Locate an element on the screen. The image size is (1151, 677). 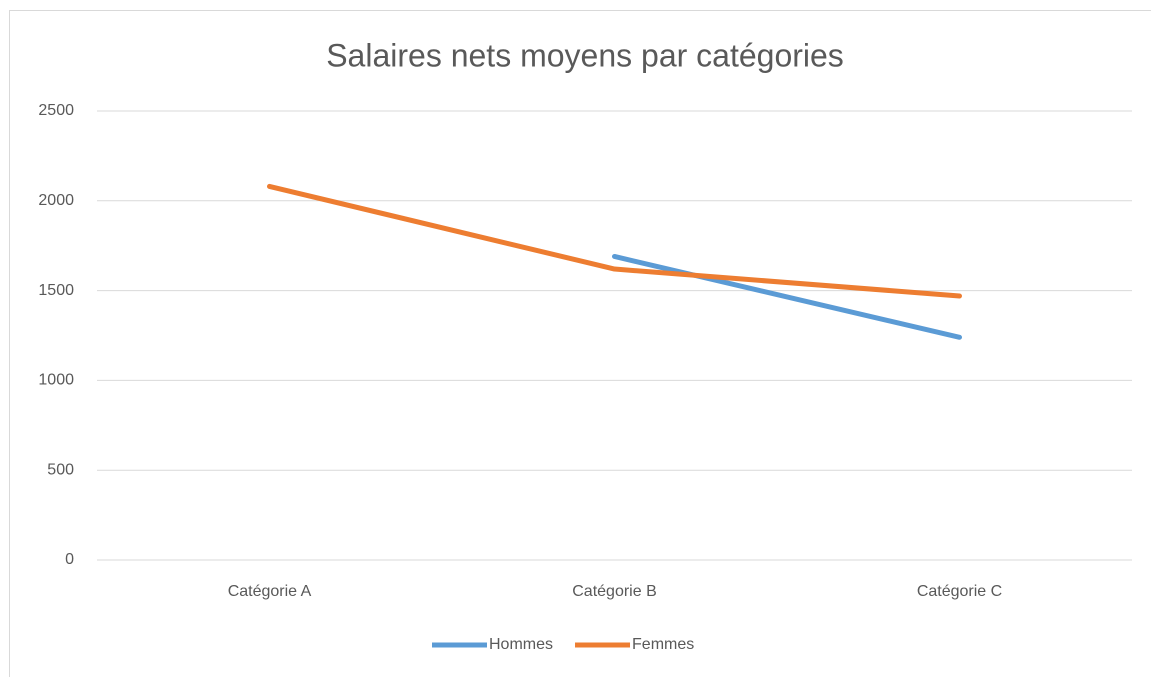
x-tick-label: Catégorie C is located at coordinates (959, 591).